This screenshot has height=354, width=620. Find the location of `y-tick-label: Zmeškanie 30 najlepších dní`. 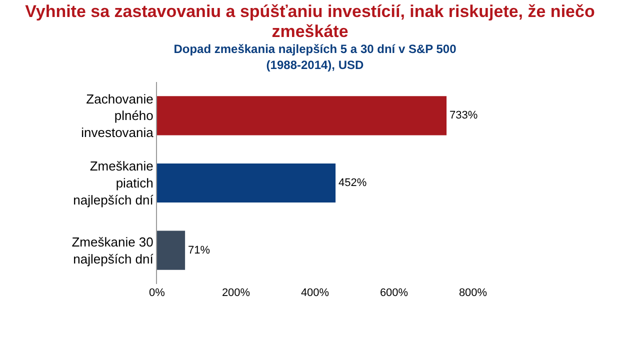

y-tick-label: Zmeškanie 30 najlepších dní is located at coordinates (113, 250).